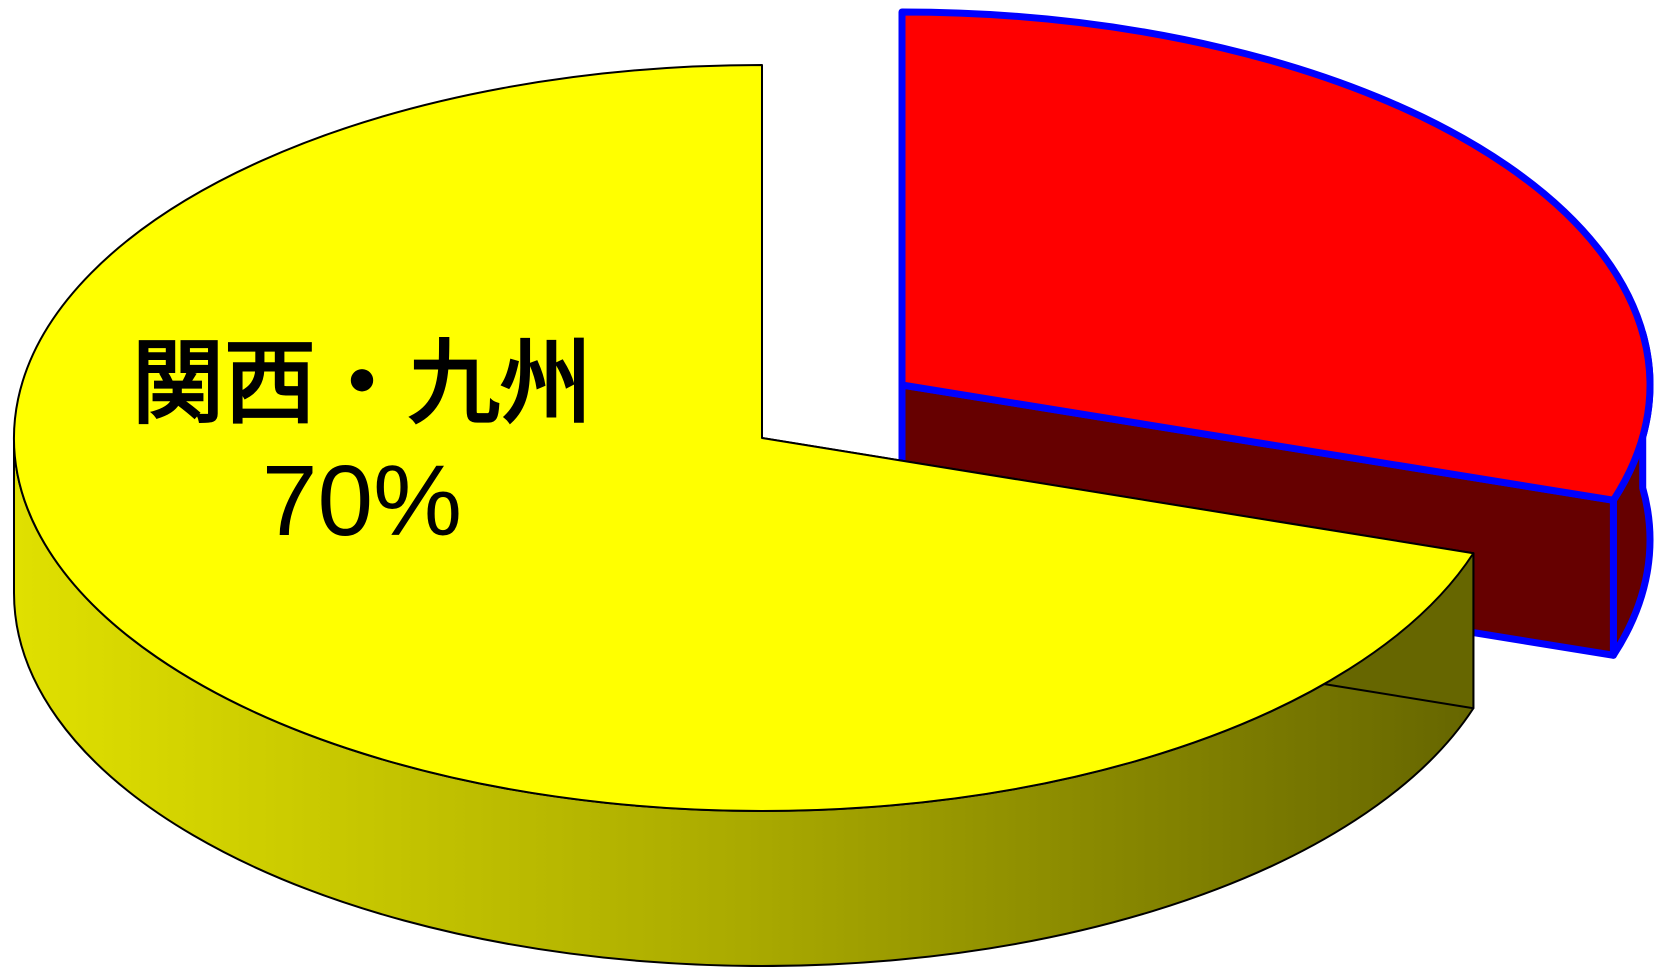 The height and width of the screenshot is (967, 1670). What do you see at coordinates (362, 443) in the screenshot?
I see `slice-label-kansai-kyushu: 関西・九州 70%` at bounding box center [362, 443].